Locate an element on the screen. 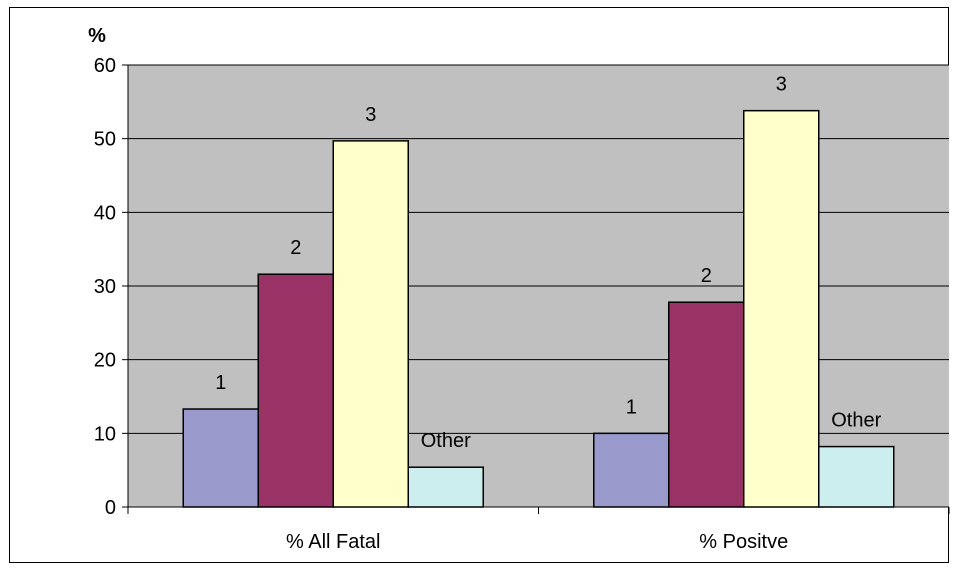  y-tick-label: 40 is located at coordinates (105, 213).